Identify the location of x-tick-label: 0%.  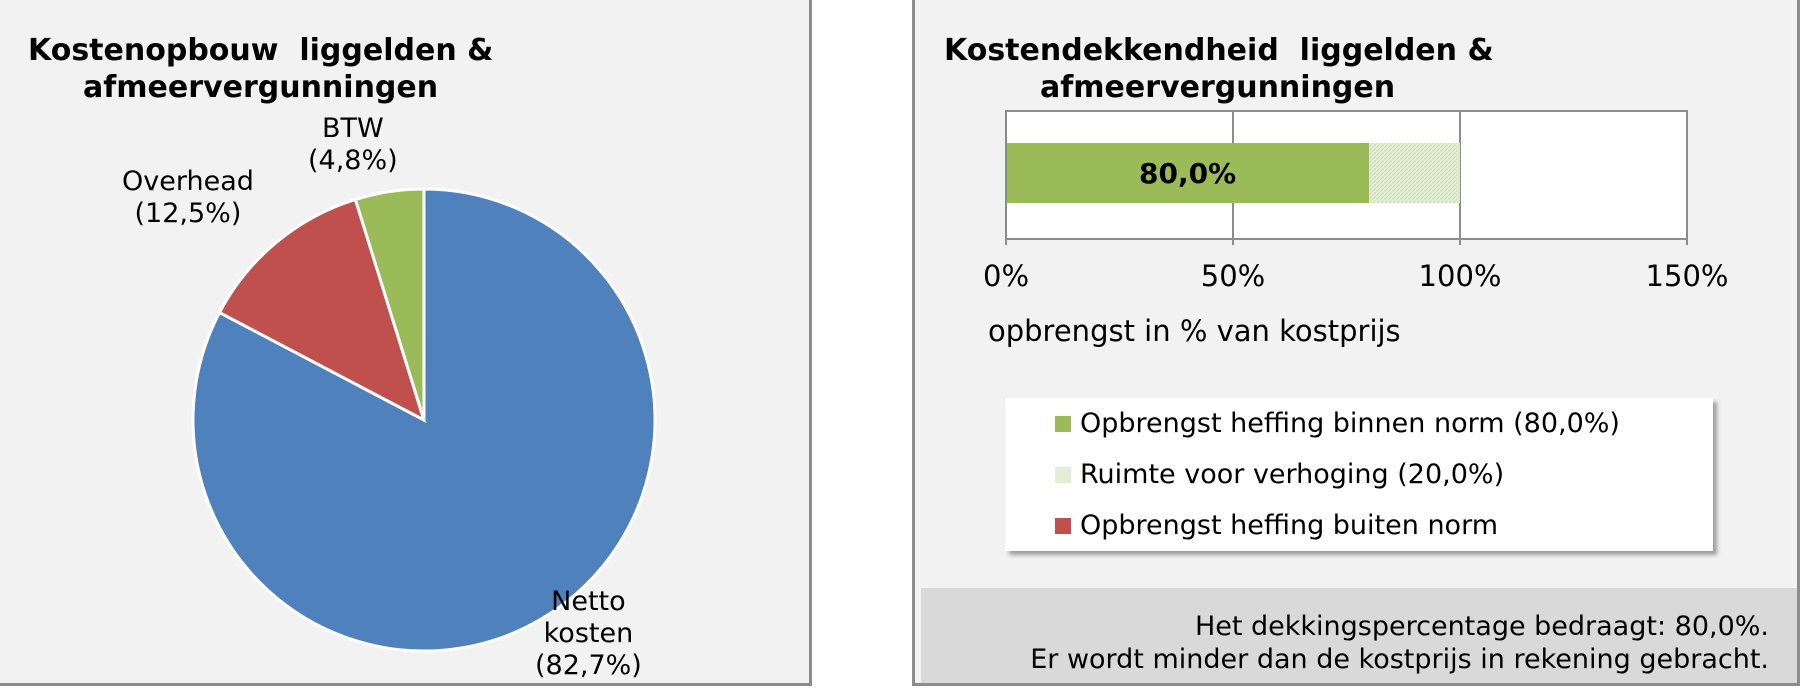
(1006, 276).